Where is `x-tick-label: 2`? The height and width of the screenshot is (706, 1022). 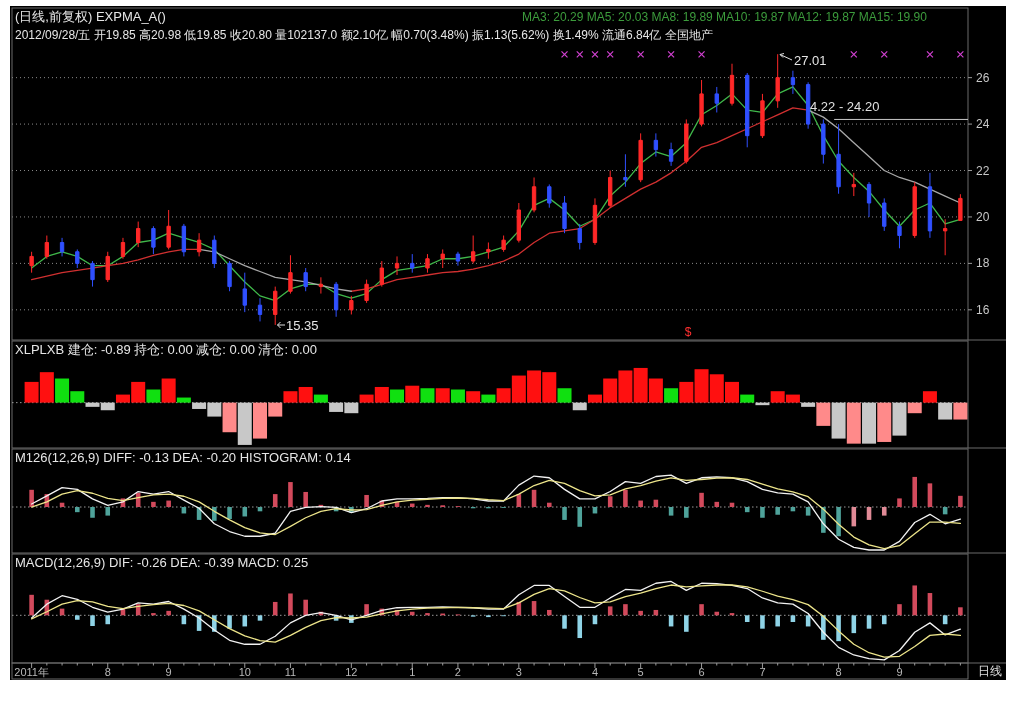 x-tick-label: 2 is located at coordinates (457, 672).